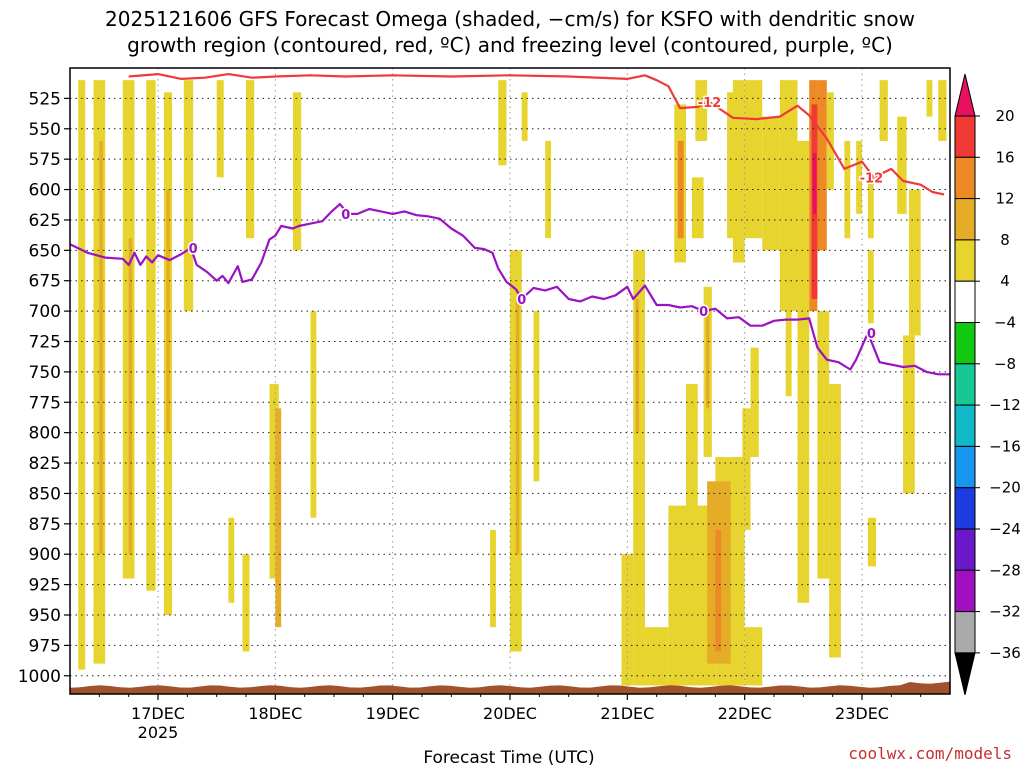 This screenshot has width=1024, height=768. I want to click on y-tick-label-625: 625, so click(45, 221).